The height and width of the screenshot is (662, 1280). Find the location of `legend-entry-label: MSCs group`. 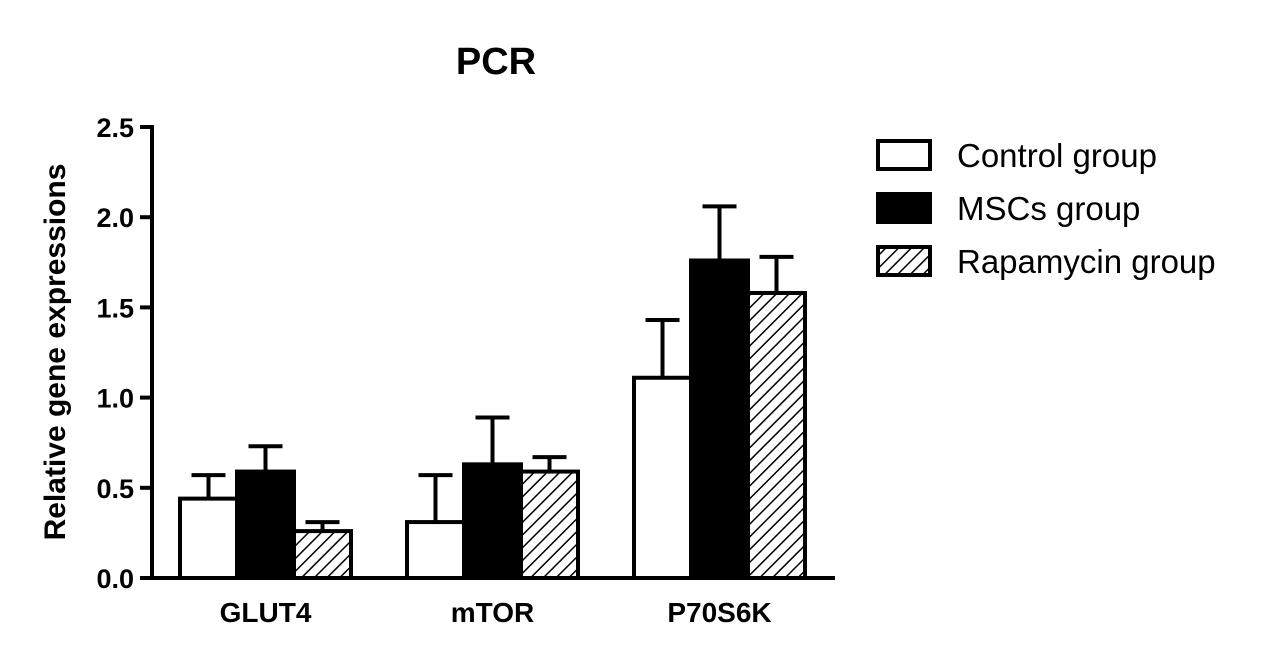

legend-entry-label: MSCs group is located at coordinates (1048, 208).